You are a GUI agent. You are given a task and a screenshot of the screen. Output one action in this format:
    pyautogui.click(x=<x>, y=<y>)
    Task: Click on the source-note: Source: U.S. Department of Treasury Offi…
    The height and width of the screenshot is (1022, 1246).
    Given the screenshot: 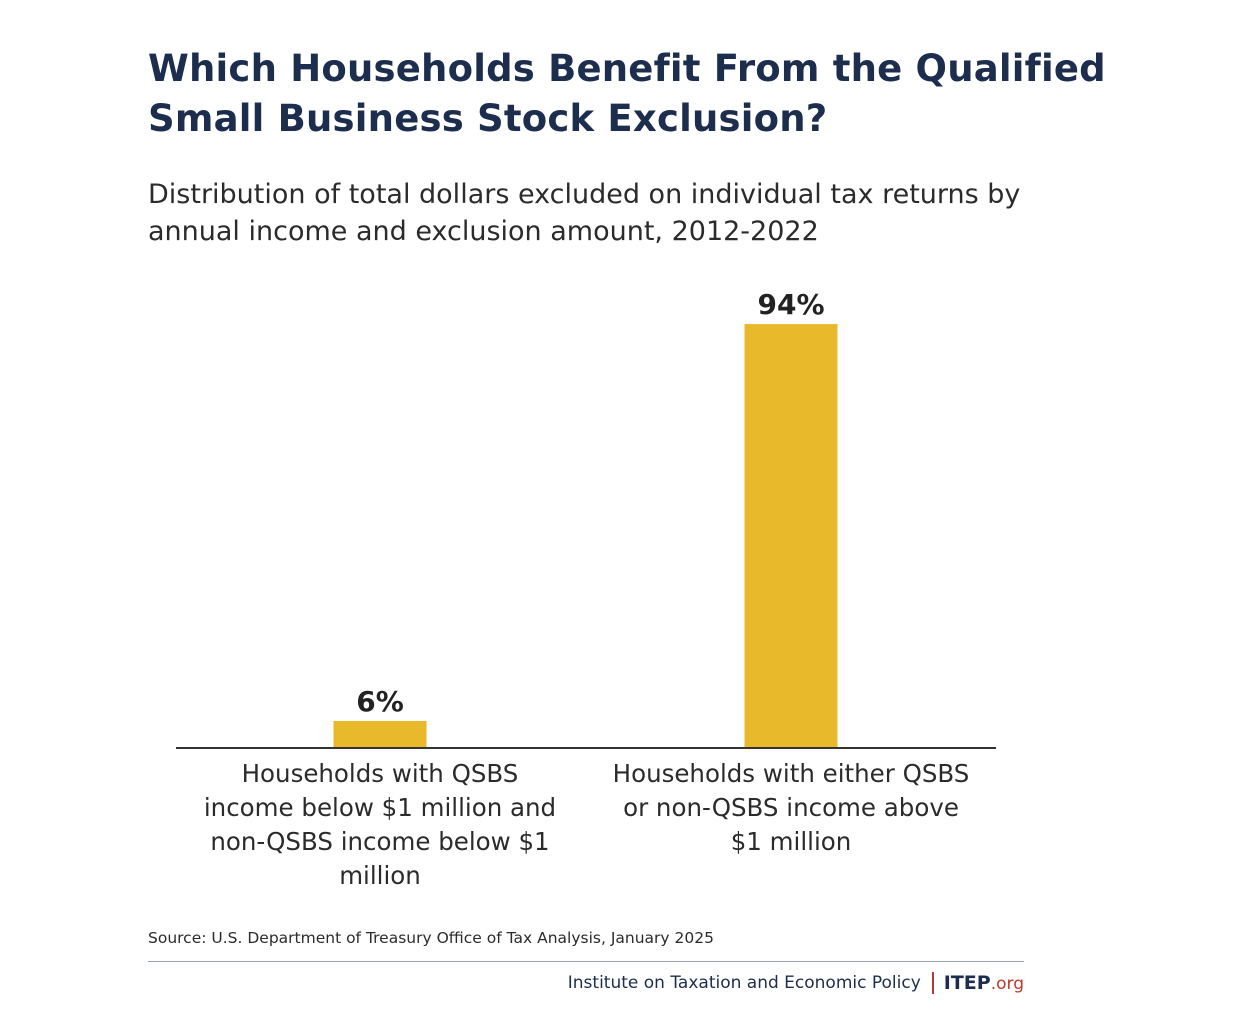 What is the action you would take?
    pyautogui.click(x=431, y=938)
    